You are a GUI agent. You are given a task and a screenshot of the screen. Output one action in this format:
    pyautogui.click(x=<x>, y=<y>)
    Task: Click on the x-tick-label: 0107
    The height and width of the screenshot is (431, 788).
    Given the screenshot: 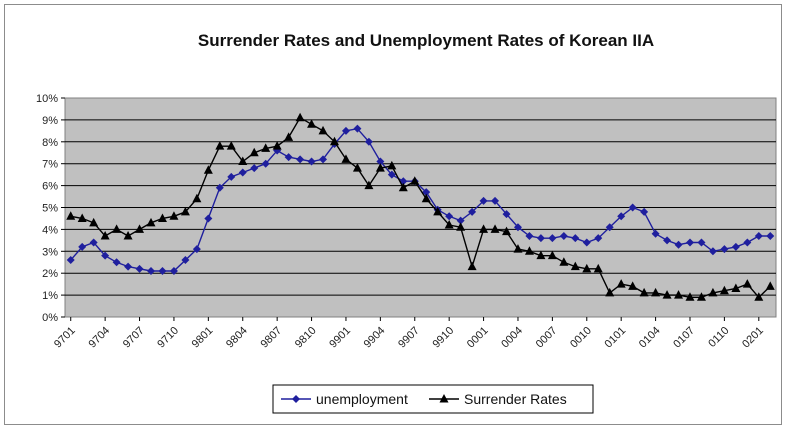 What is the action you would take?
    pyautogui.click(x=684, y=338)
    